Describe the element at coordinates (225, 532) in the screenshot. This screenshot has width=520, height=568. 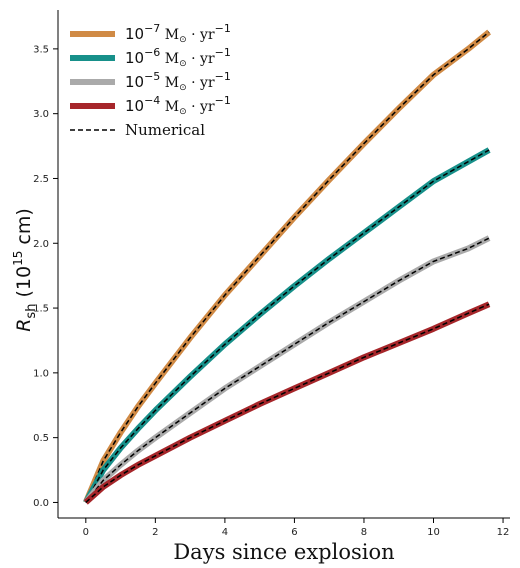
I see `x-tick-label: 4` at that location.